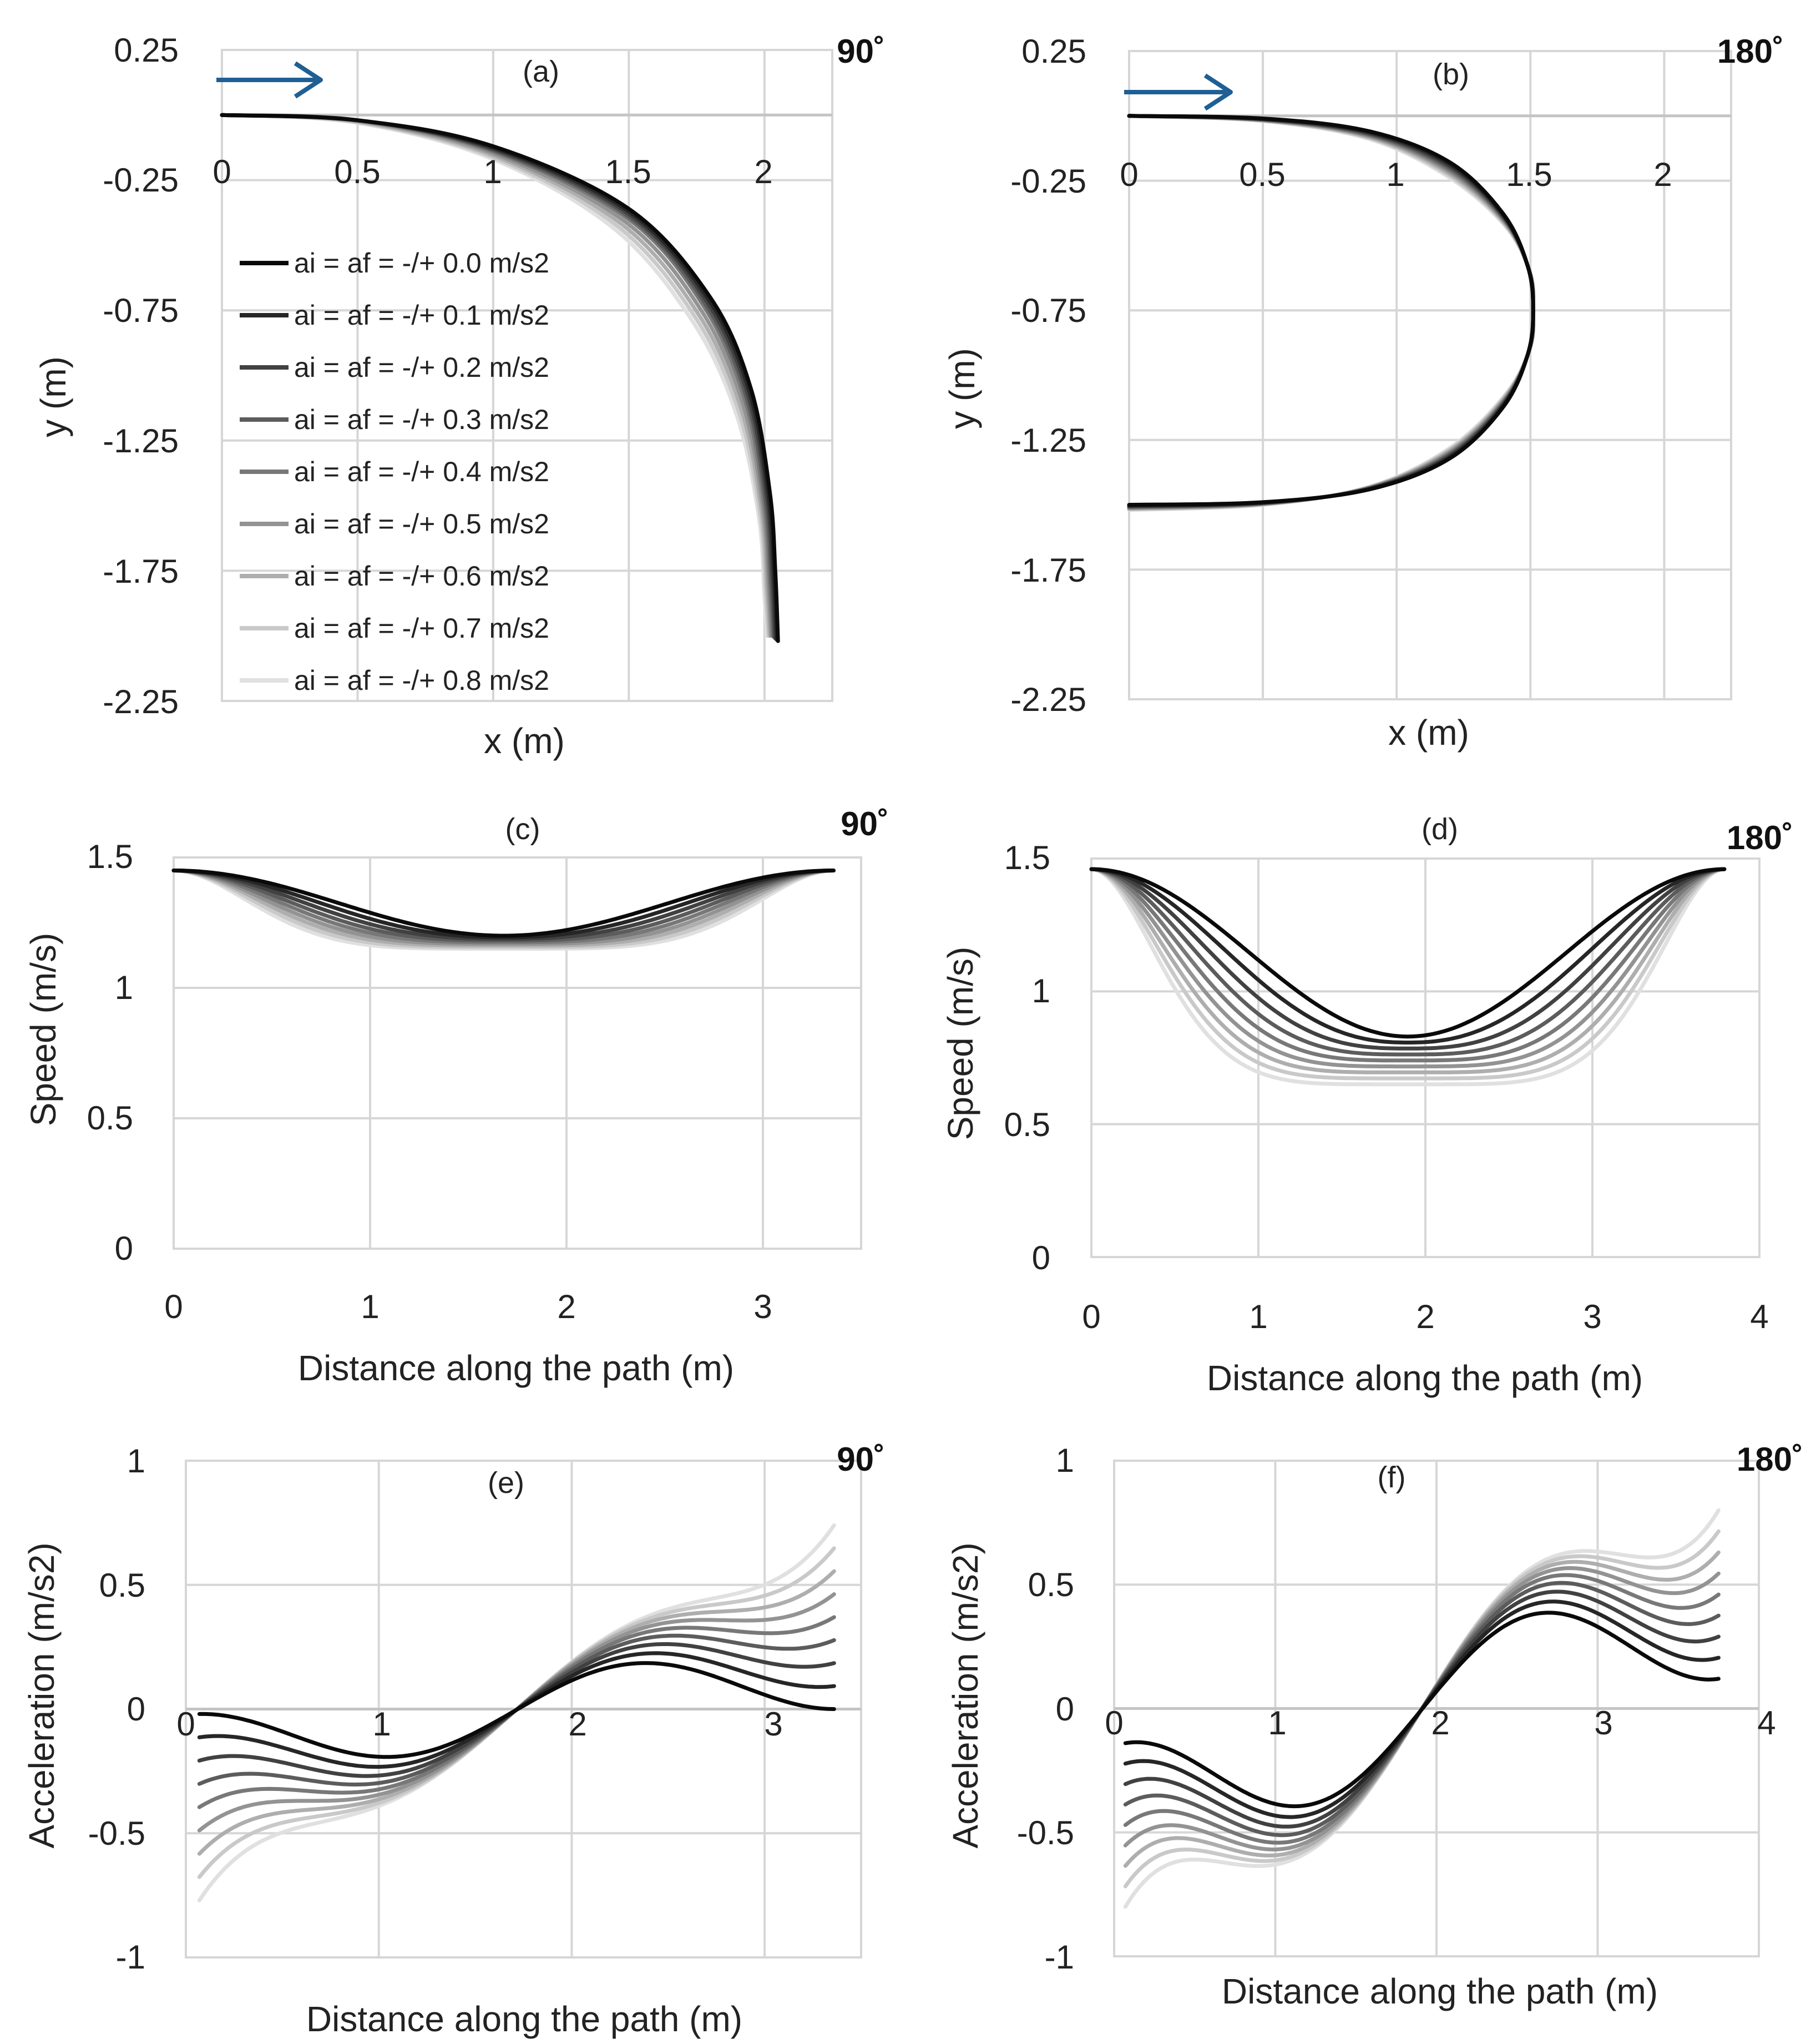 The image size is (1816, 2044). I want to click on panel-a-title: (a), so click(541, 72).